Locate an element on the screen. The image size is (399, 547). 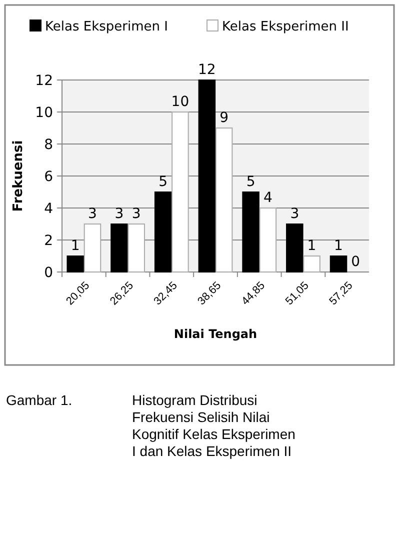
y-tick-label: 10 is located at coordinates (44, 112).